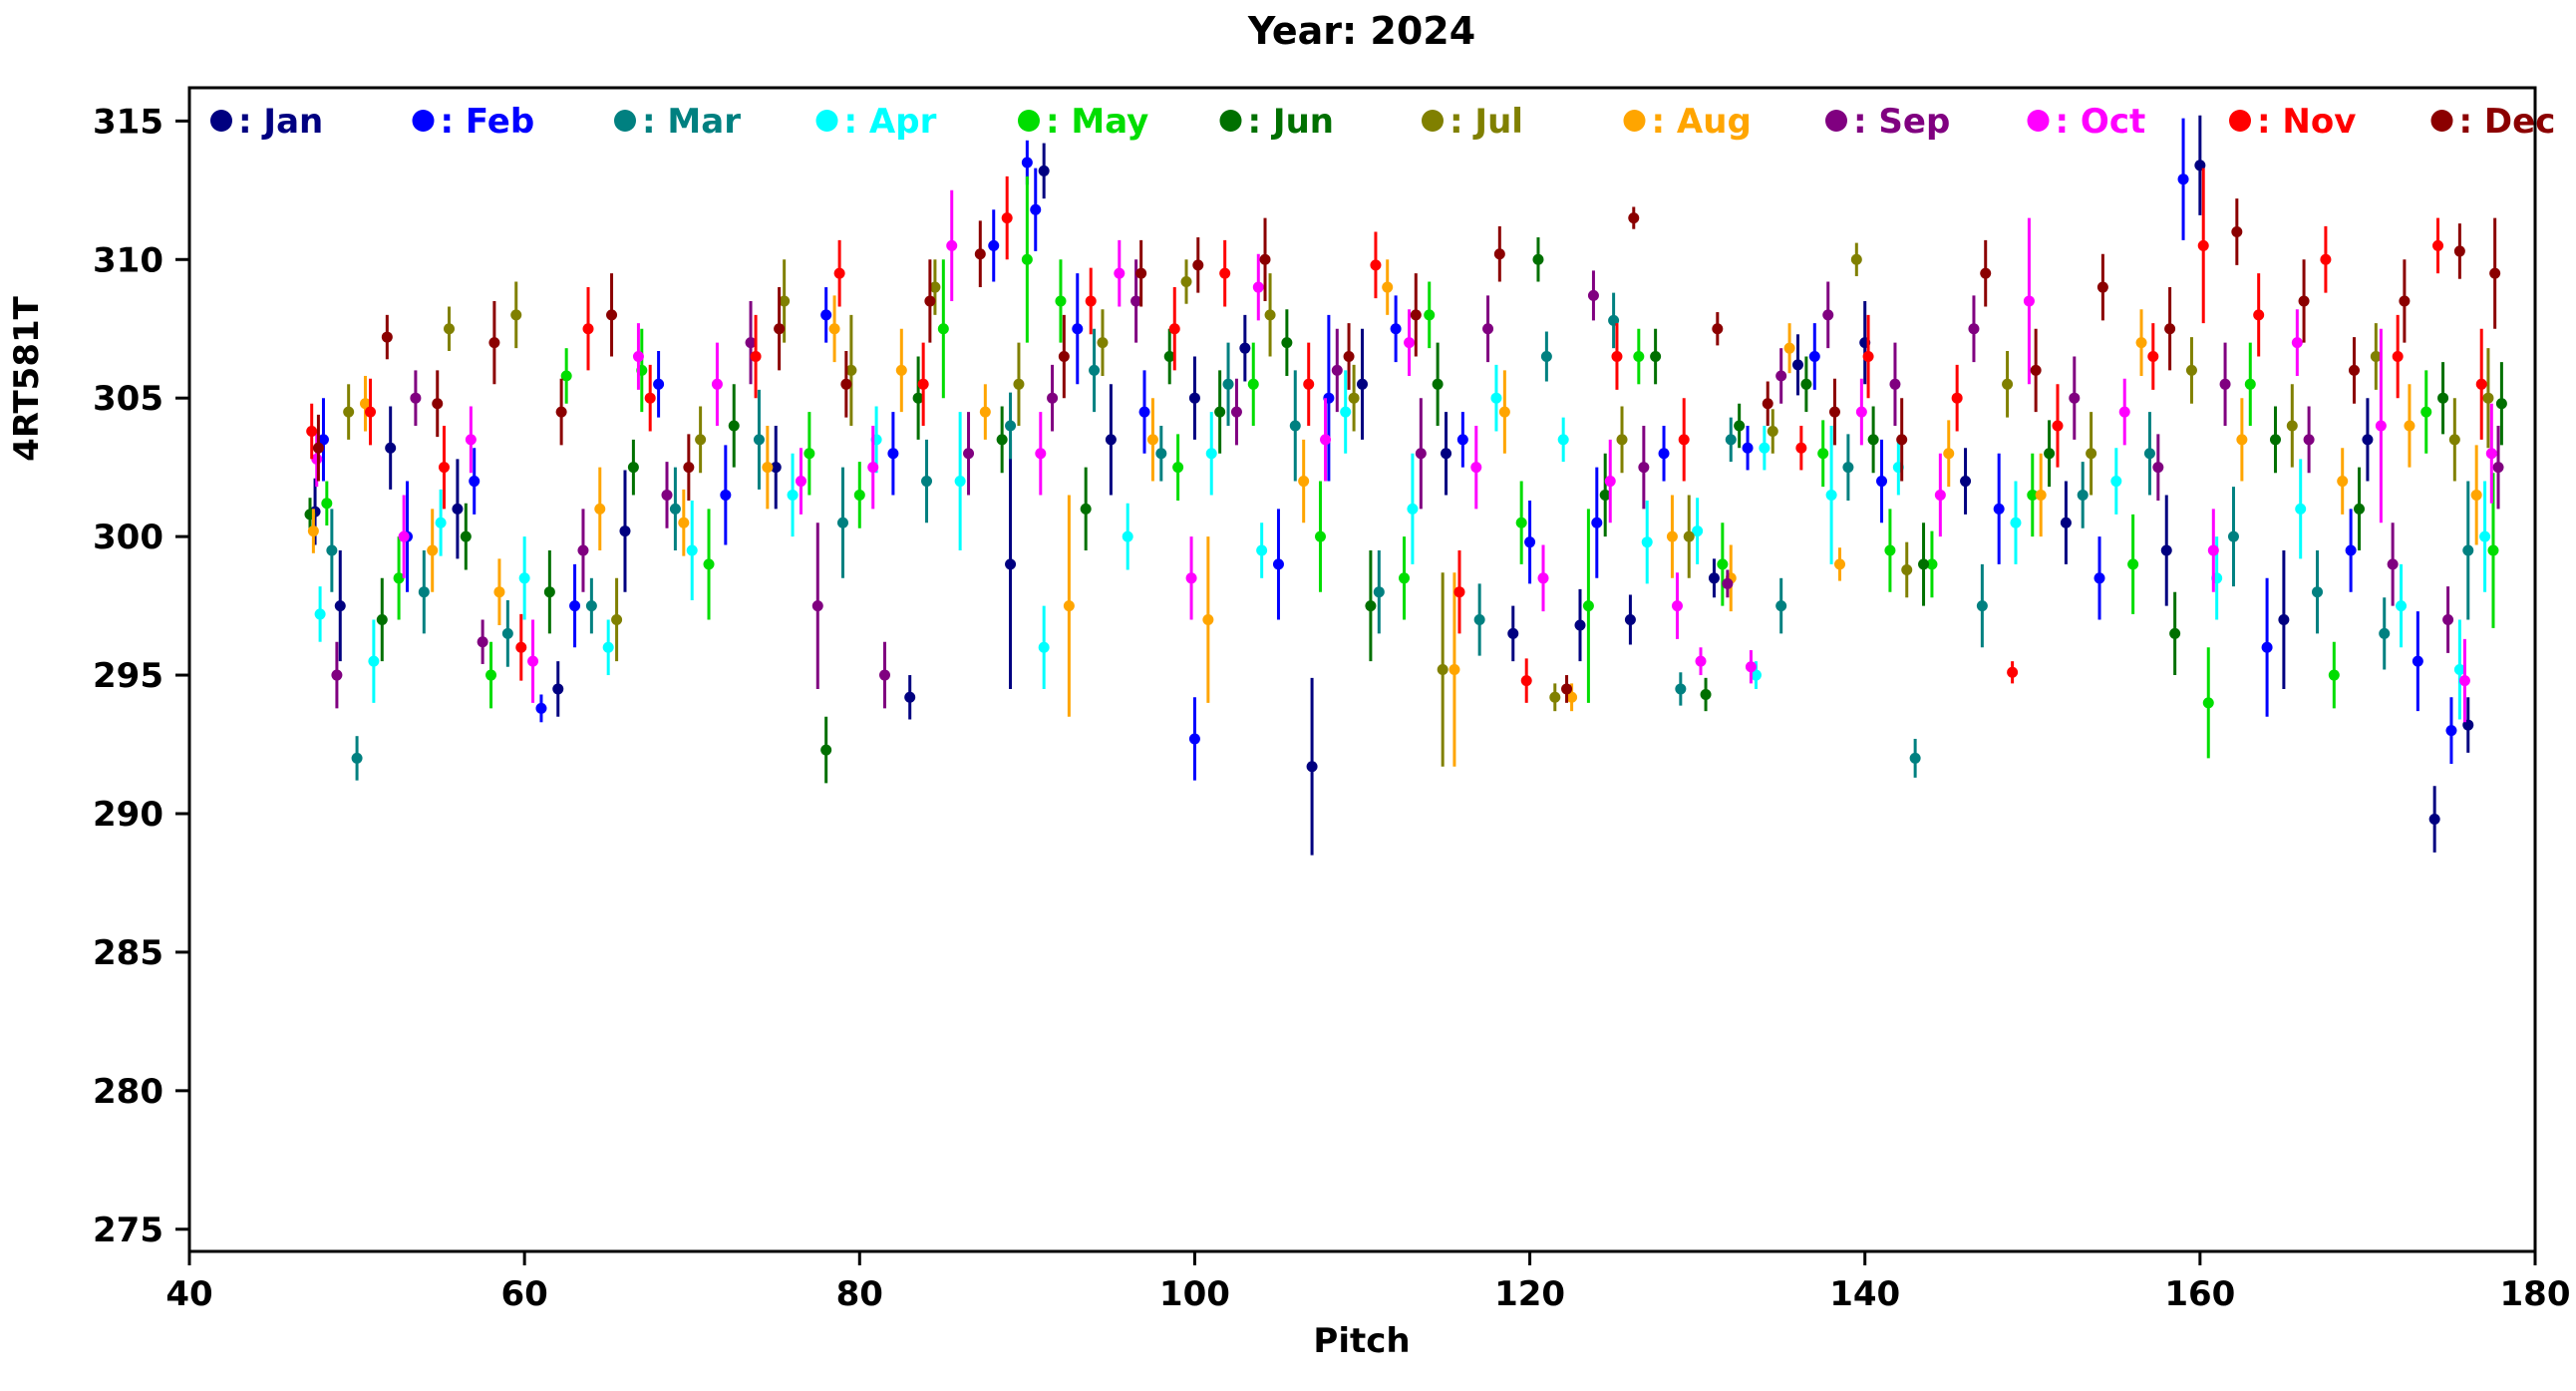 Image resolution: width=2576 pixels, height=1391 pixels. What do you see at coordinates (2292, 122) in the screenshot?
I see `legend-item-nov: : Nov` at bounding box center [2292, 122].